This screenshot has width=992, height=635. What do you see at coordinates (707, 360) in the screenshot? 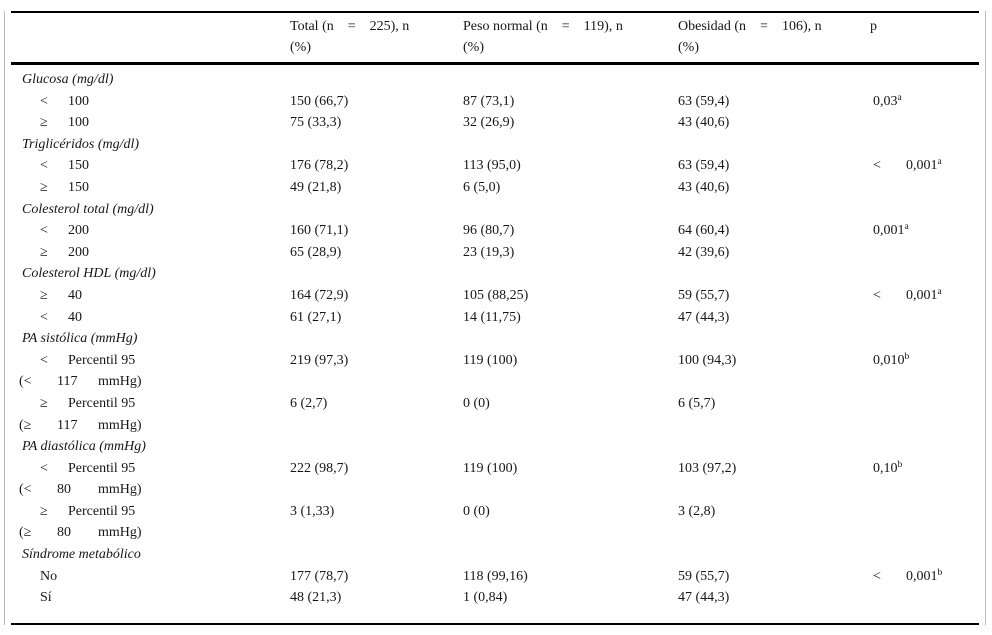
I see `cell-obesidad: 100 (94,3)` at bounding box center [707, 360].